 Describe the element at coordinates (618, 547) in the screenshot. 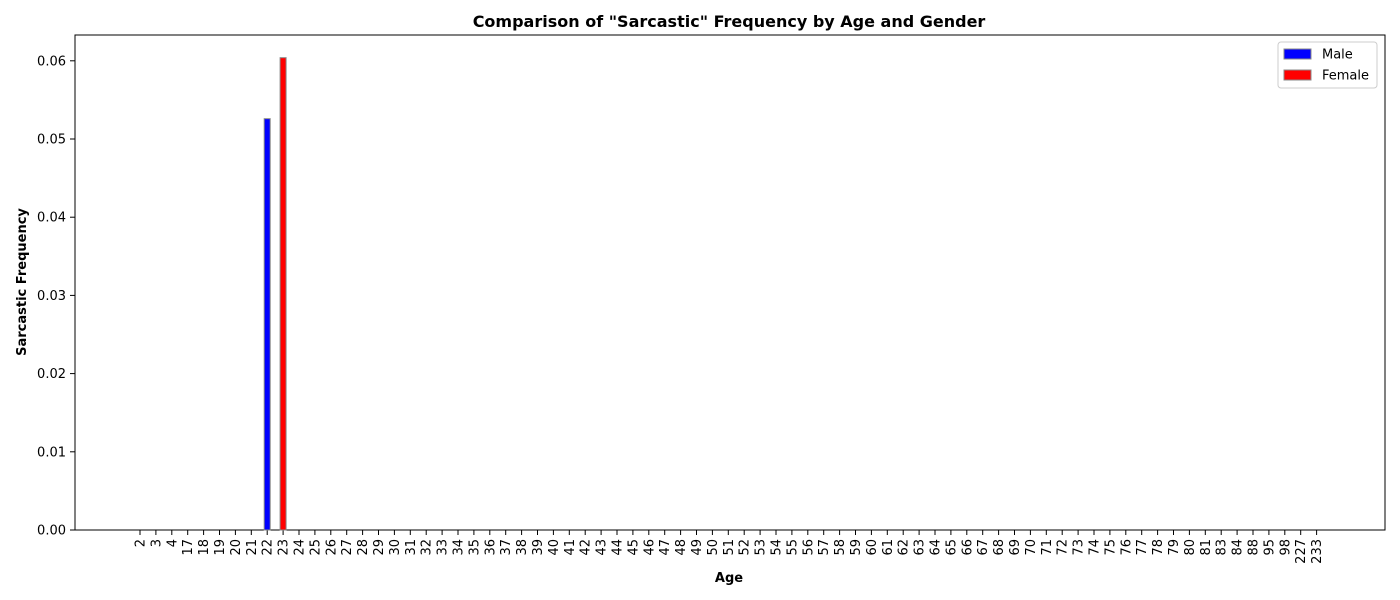

I see `x-tick-label: 44` at that location.